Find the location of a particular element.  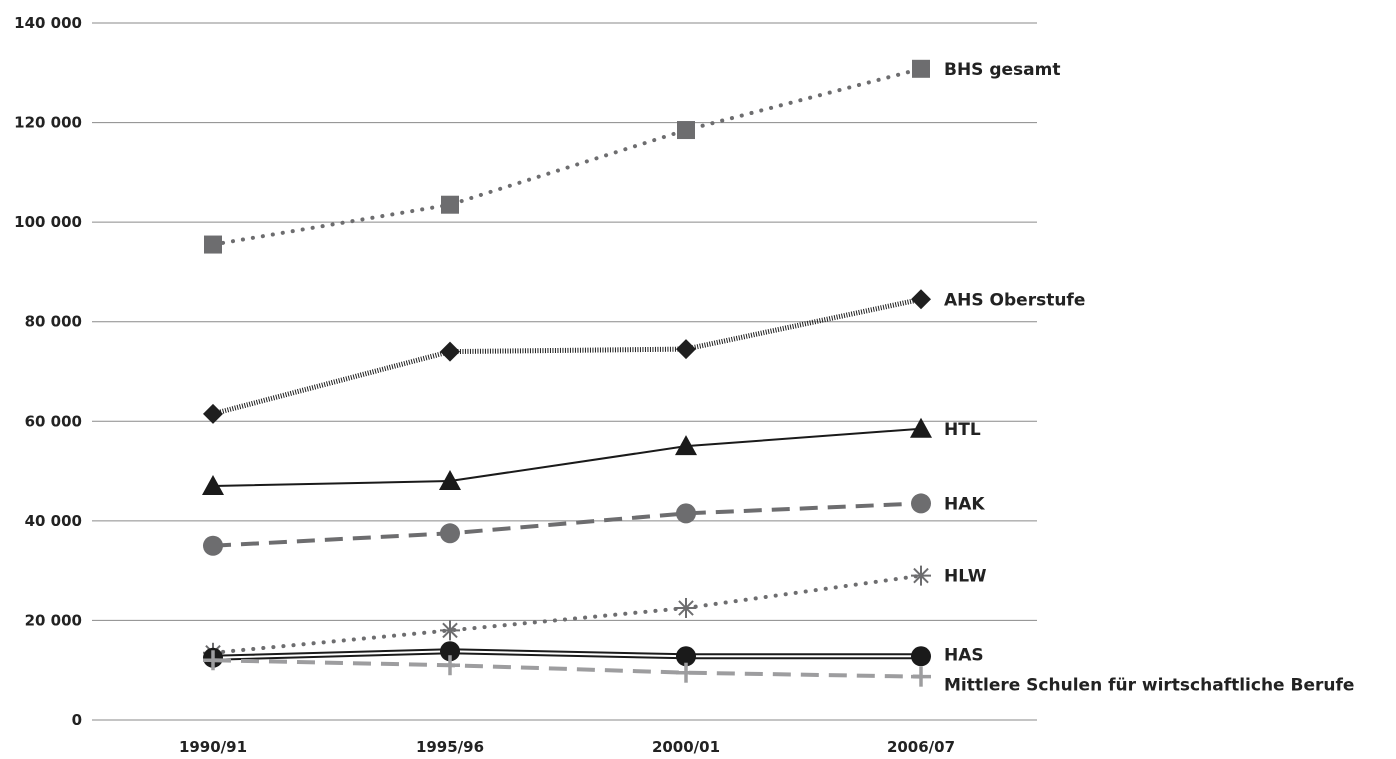

x-tick-label: 2006/07 is located at coordinates (921, 747).